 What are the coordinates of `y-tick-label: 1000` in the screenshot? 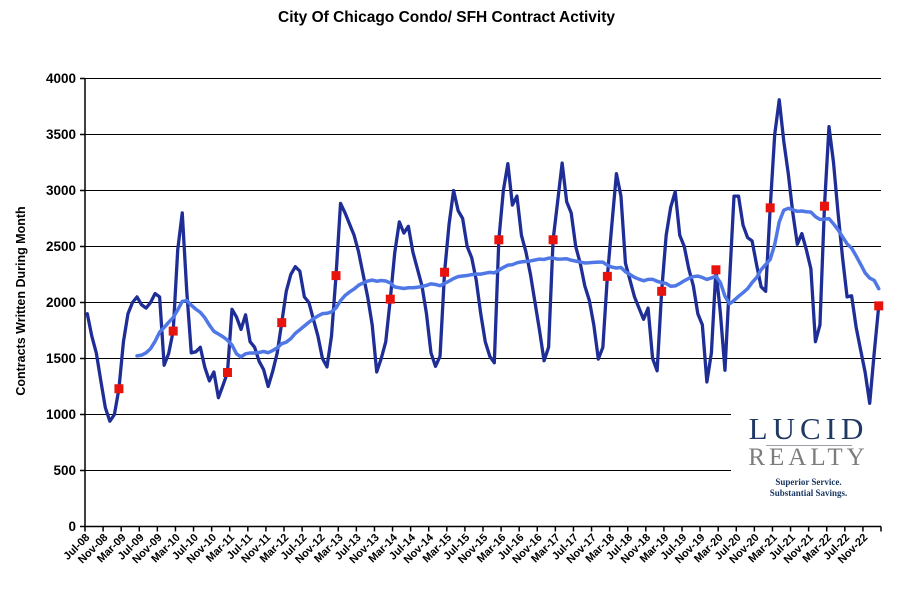 It's located at (61, 414).